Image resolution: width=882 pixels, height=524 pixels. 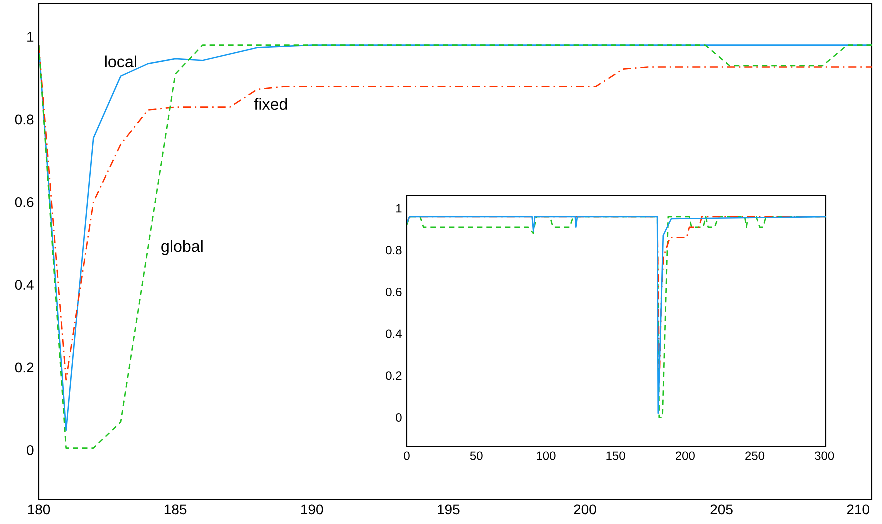 I want to click on series-label: local, so click(x=120, y=62).